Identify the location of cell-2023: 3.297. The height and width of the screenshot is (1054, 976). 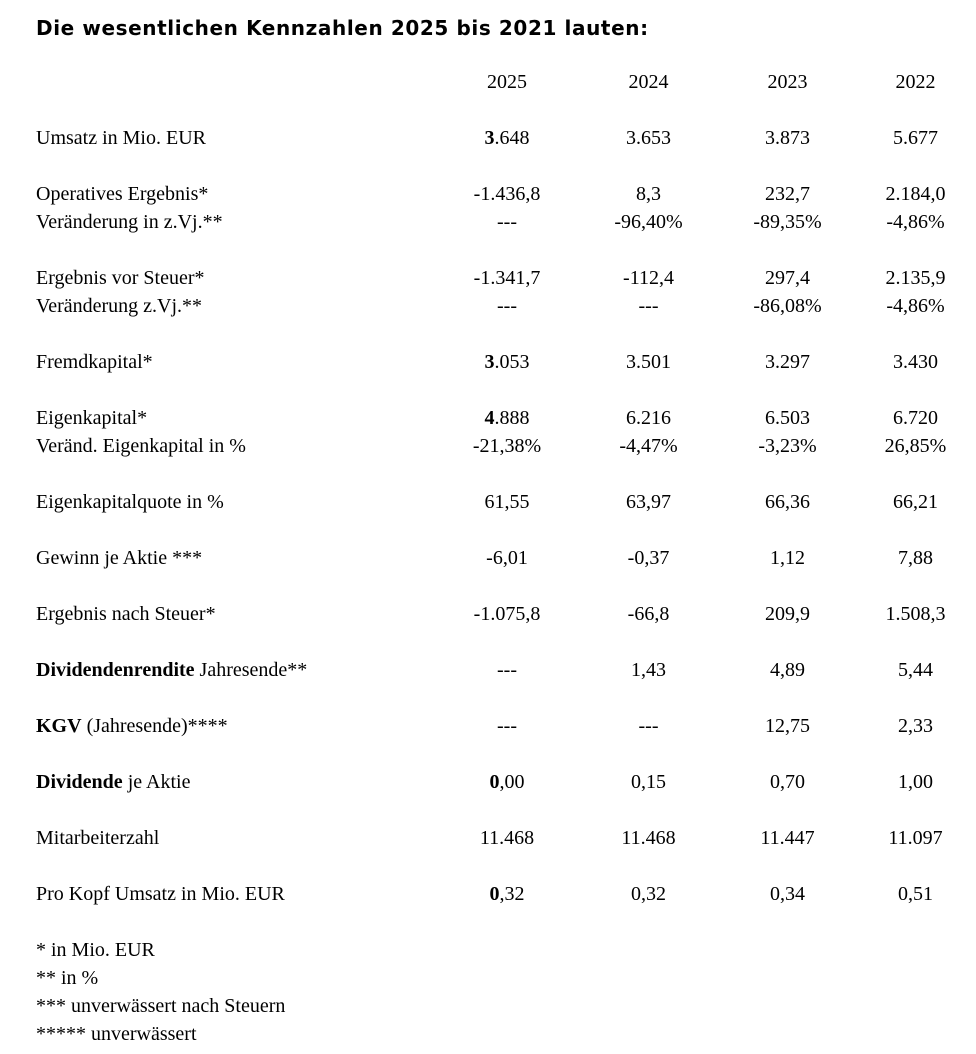
(787, 362).